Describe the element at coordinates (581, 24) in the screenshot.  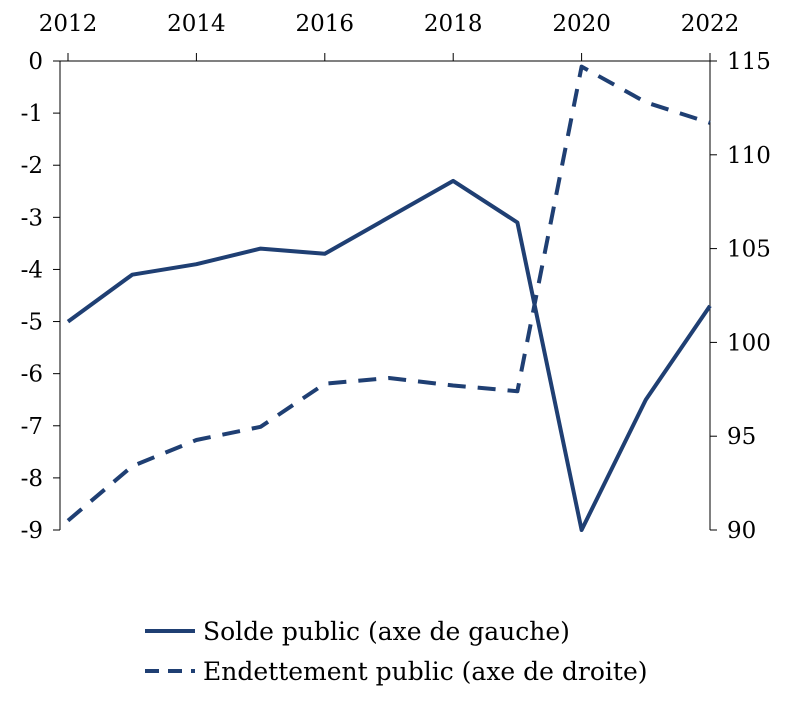
I see `x-tick-label: 2020` at that location.